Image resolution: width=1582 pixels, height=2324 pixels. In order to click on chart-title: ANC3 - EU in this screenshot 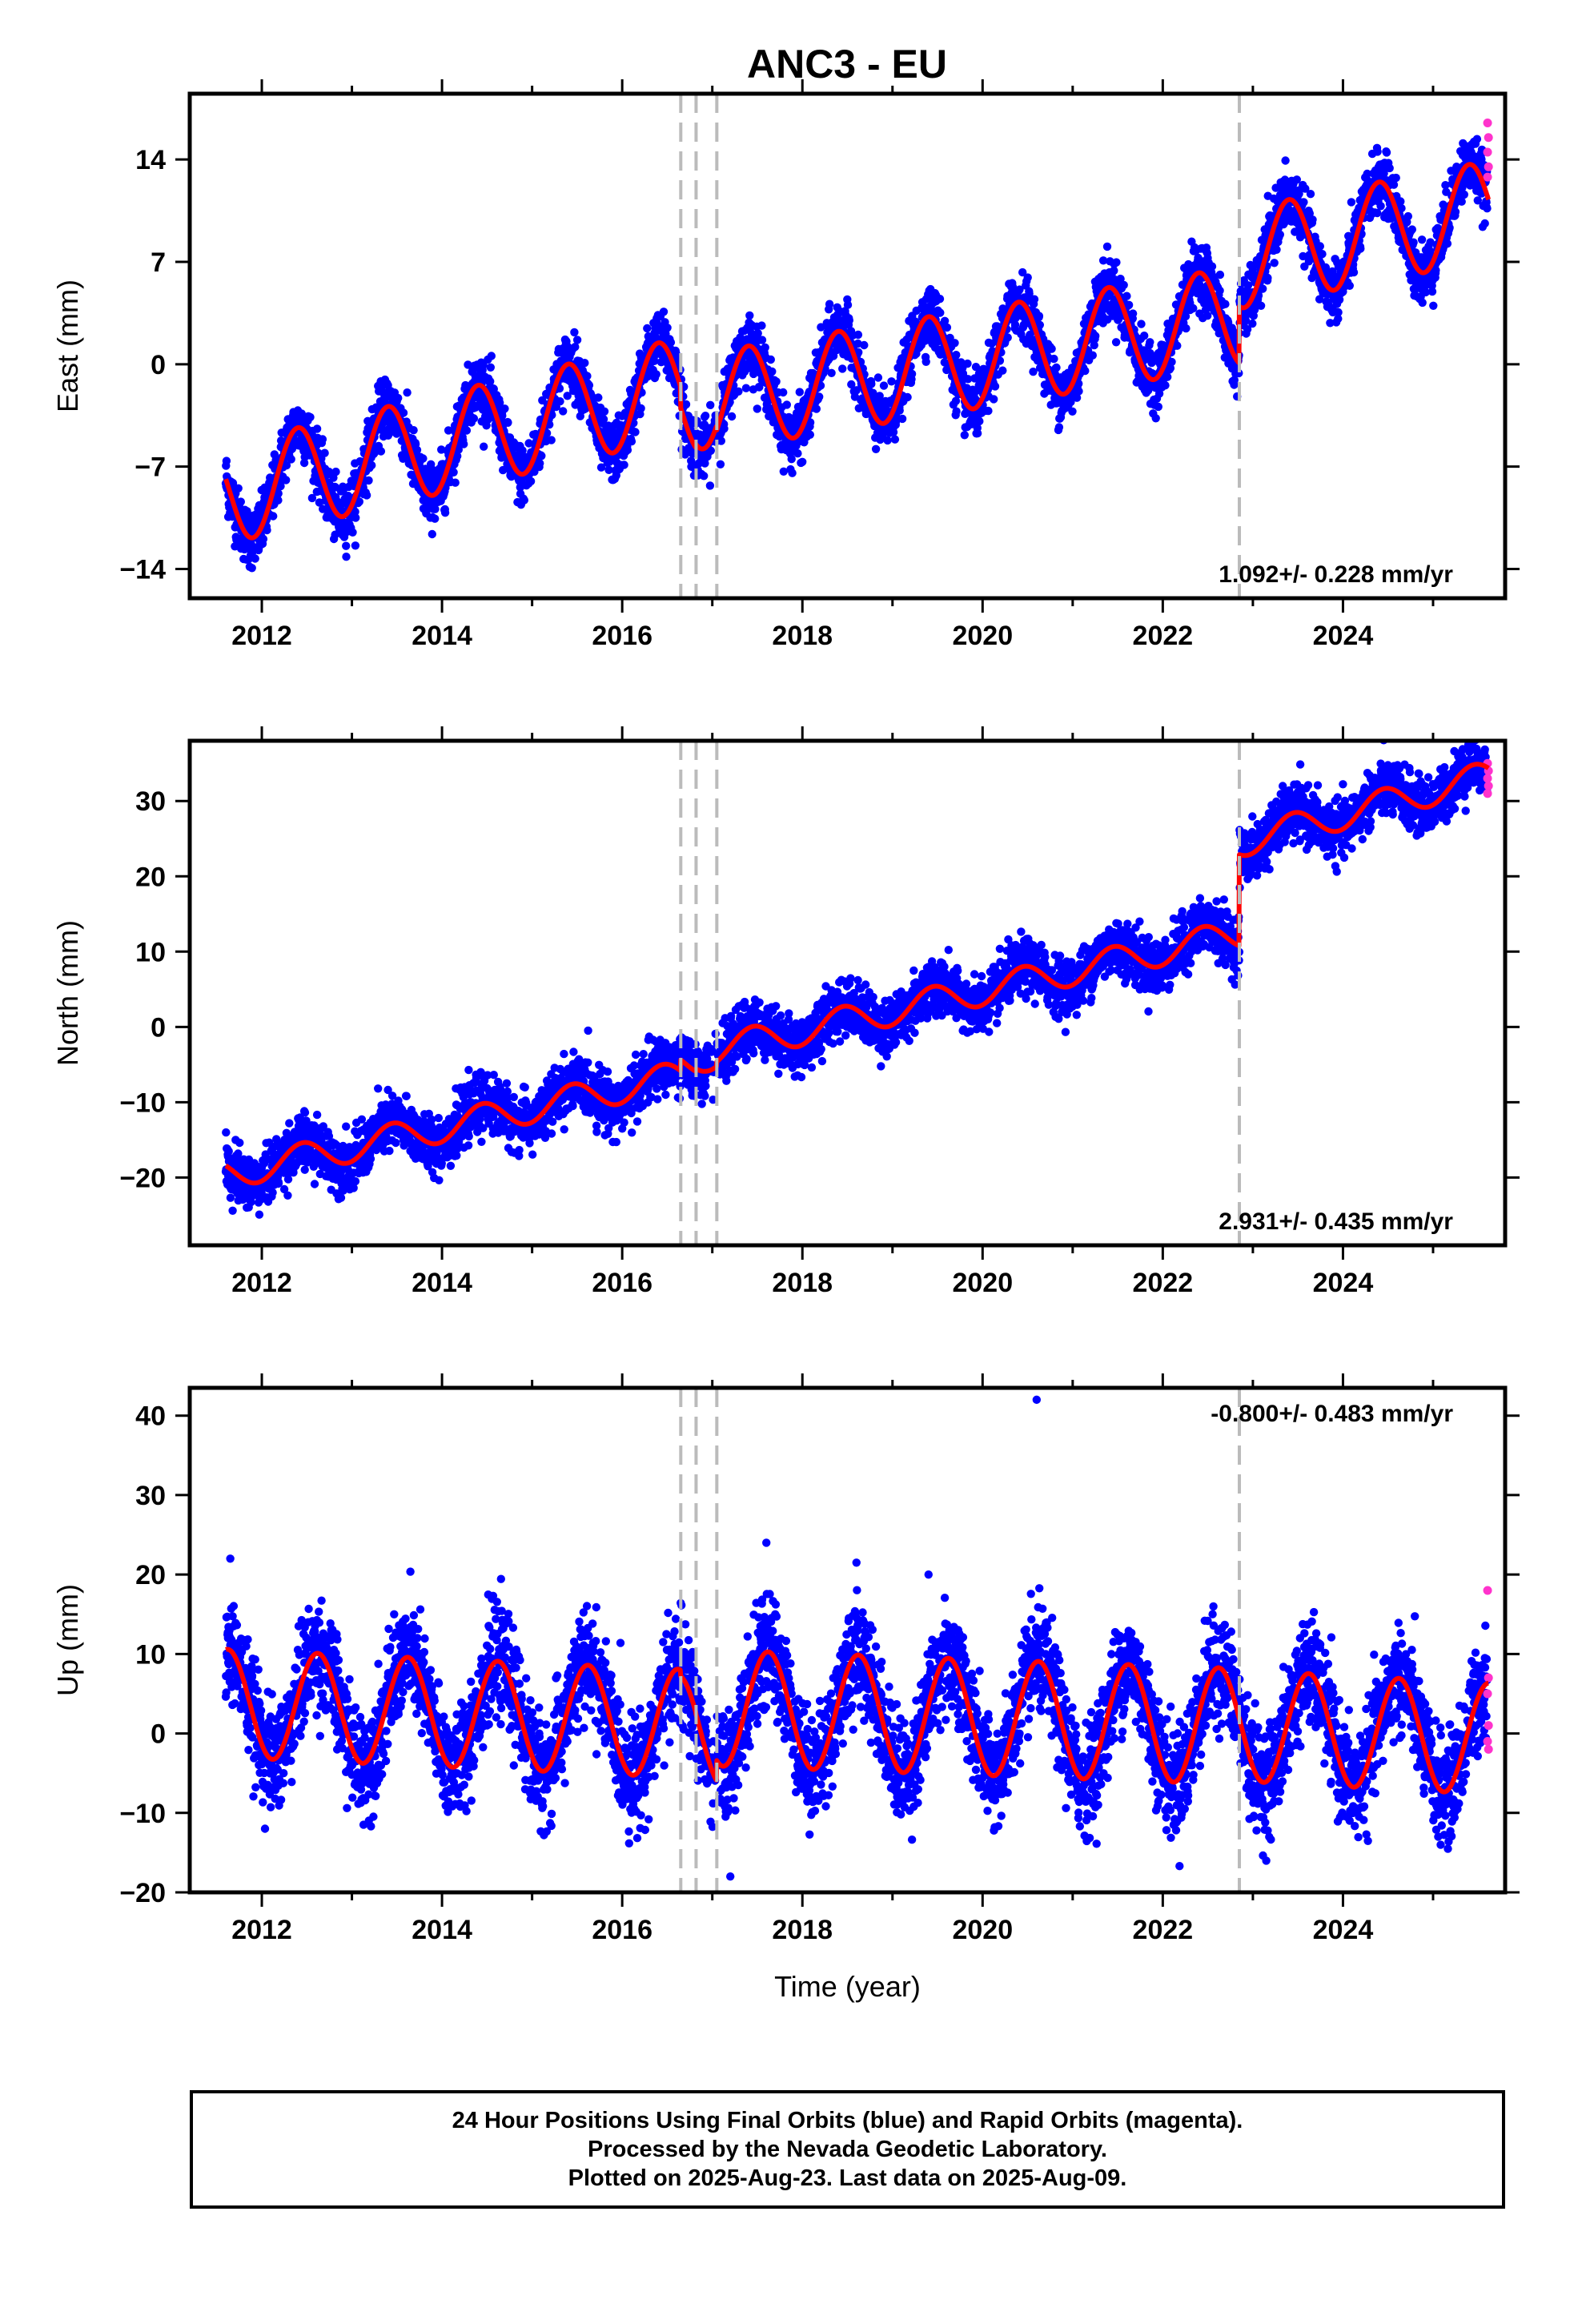, I will do `click(847, 64)`.